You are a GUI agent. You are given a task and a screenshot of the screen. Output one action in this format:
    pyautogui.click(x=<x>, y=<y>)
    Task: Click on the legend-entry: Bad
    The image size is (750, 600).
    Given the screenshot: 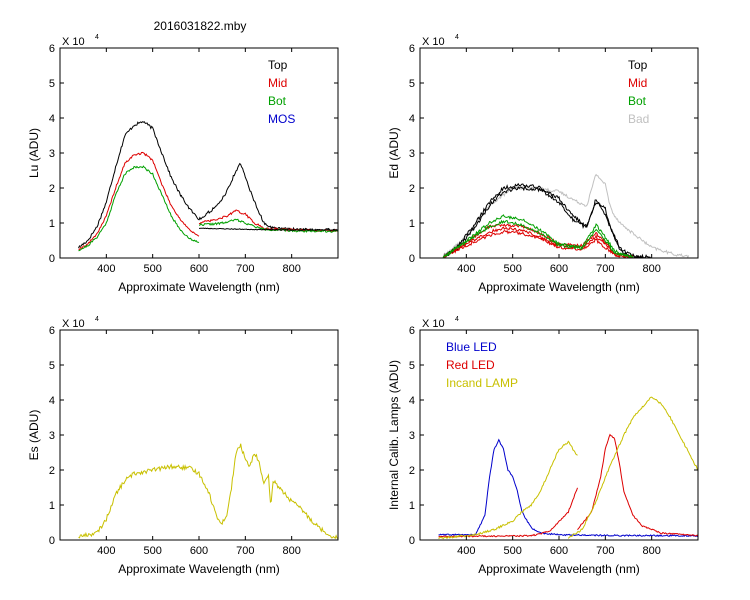 What is the action you would take?
    pyautogui.click(x=638, y=119)
    